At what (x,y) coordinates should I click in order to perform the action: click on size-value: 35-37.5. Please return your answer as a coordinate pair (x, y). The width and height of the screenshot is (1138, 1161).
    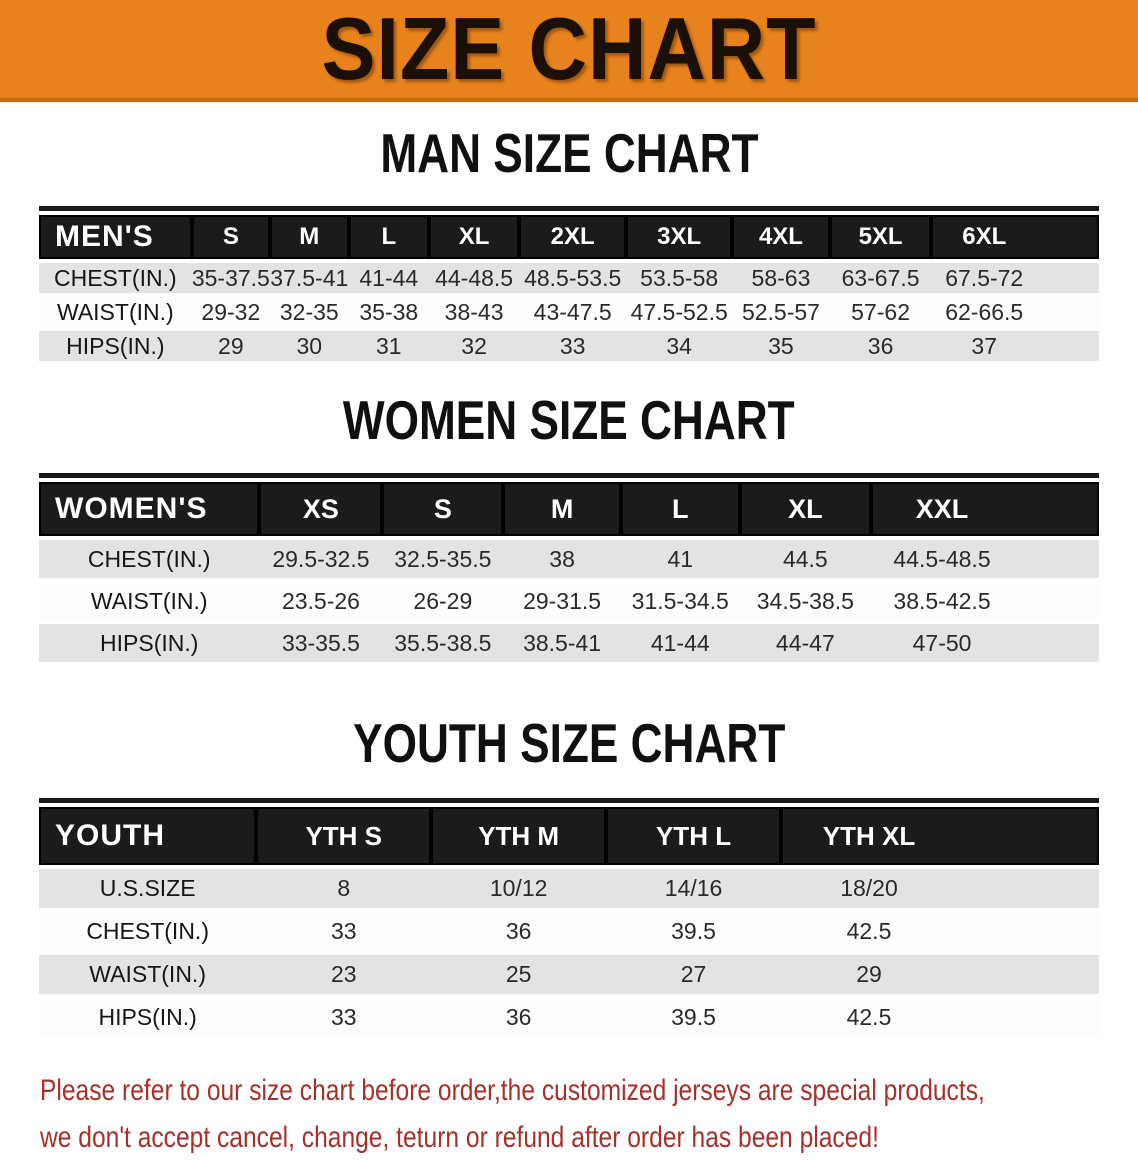
    Looking at the image, I should click on (231, 278).